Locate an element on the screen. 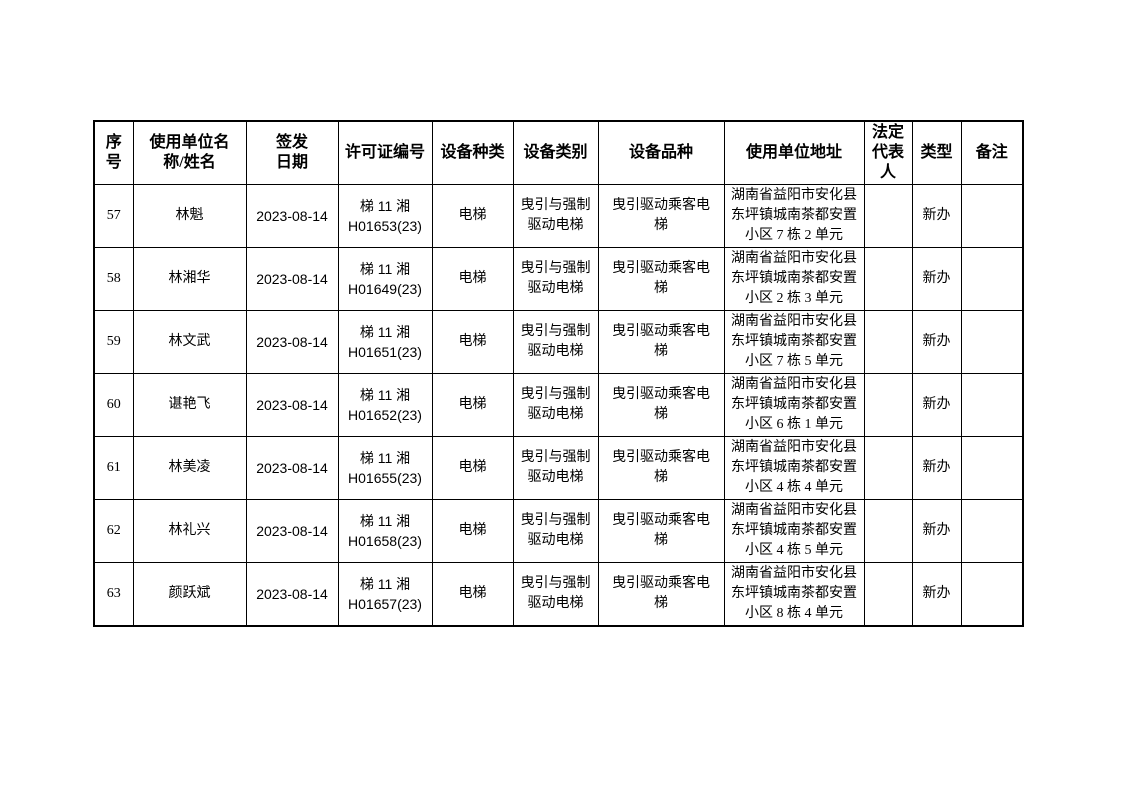 This screenshot has width=1122, height=793. cell-unit-name: 林美凌 is located at coordinates (189, 468).